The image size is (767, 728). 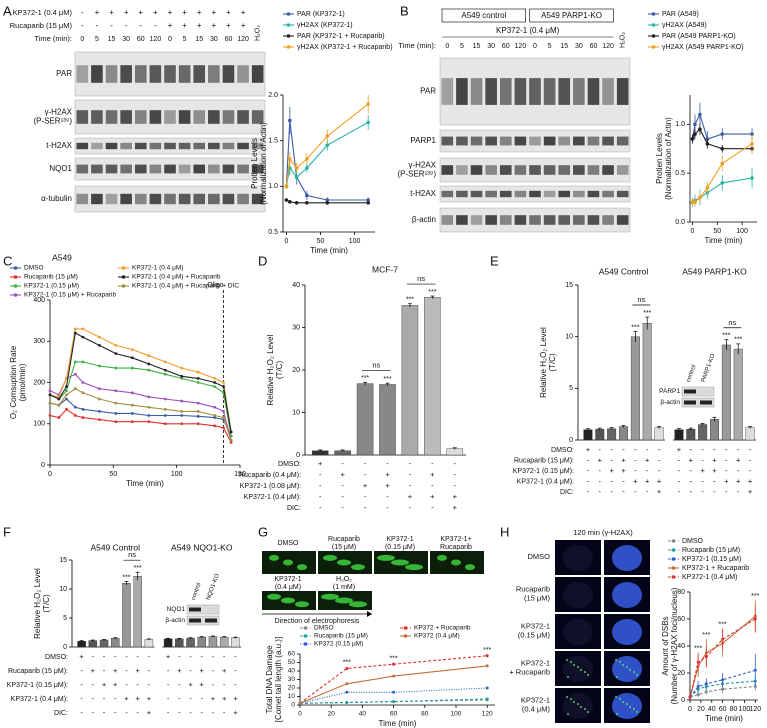 I want to click on inset-row-label: PARP1, so click(x=669, y=391).